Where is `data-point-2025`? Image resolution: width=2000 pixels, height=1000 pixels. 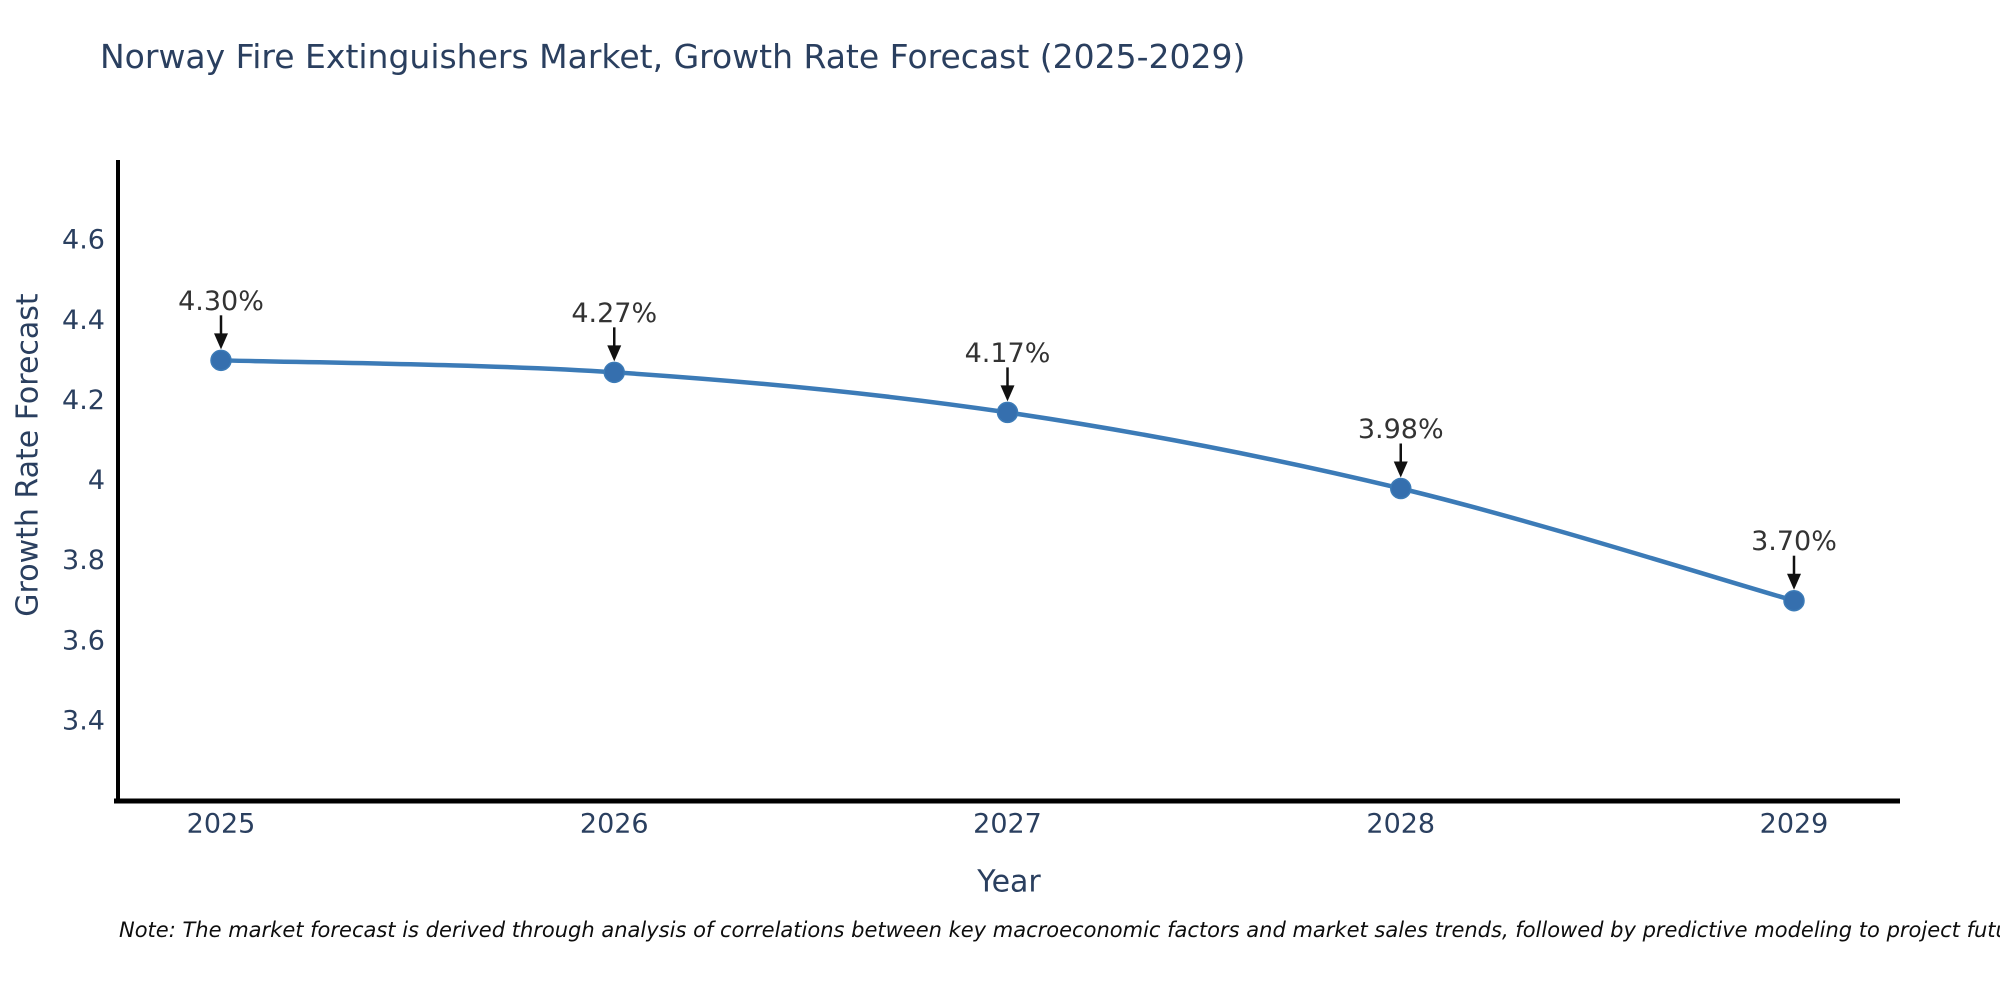 data-point-2025 is located at coordinates (221, 360).